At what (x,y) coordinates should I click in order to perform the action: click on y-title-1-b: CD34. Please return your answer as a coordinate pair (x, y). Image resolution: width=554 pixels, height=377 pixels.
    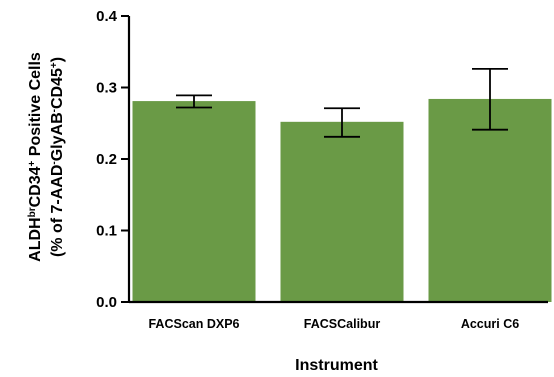
    Looking at the image, I should click on (35, 186).